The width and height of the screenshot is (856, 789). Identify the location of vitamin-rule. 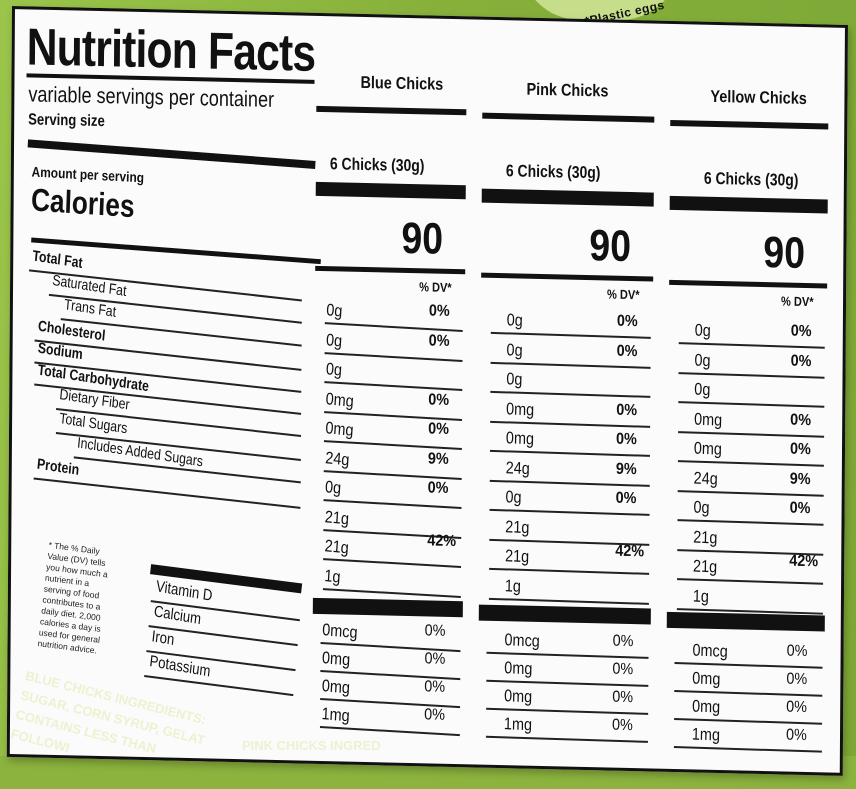
(219, 685).